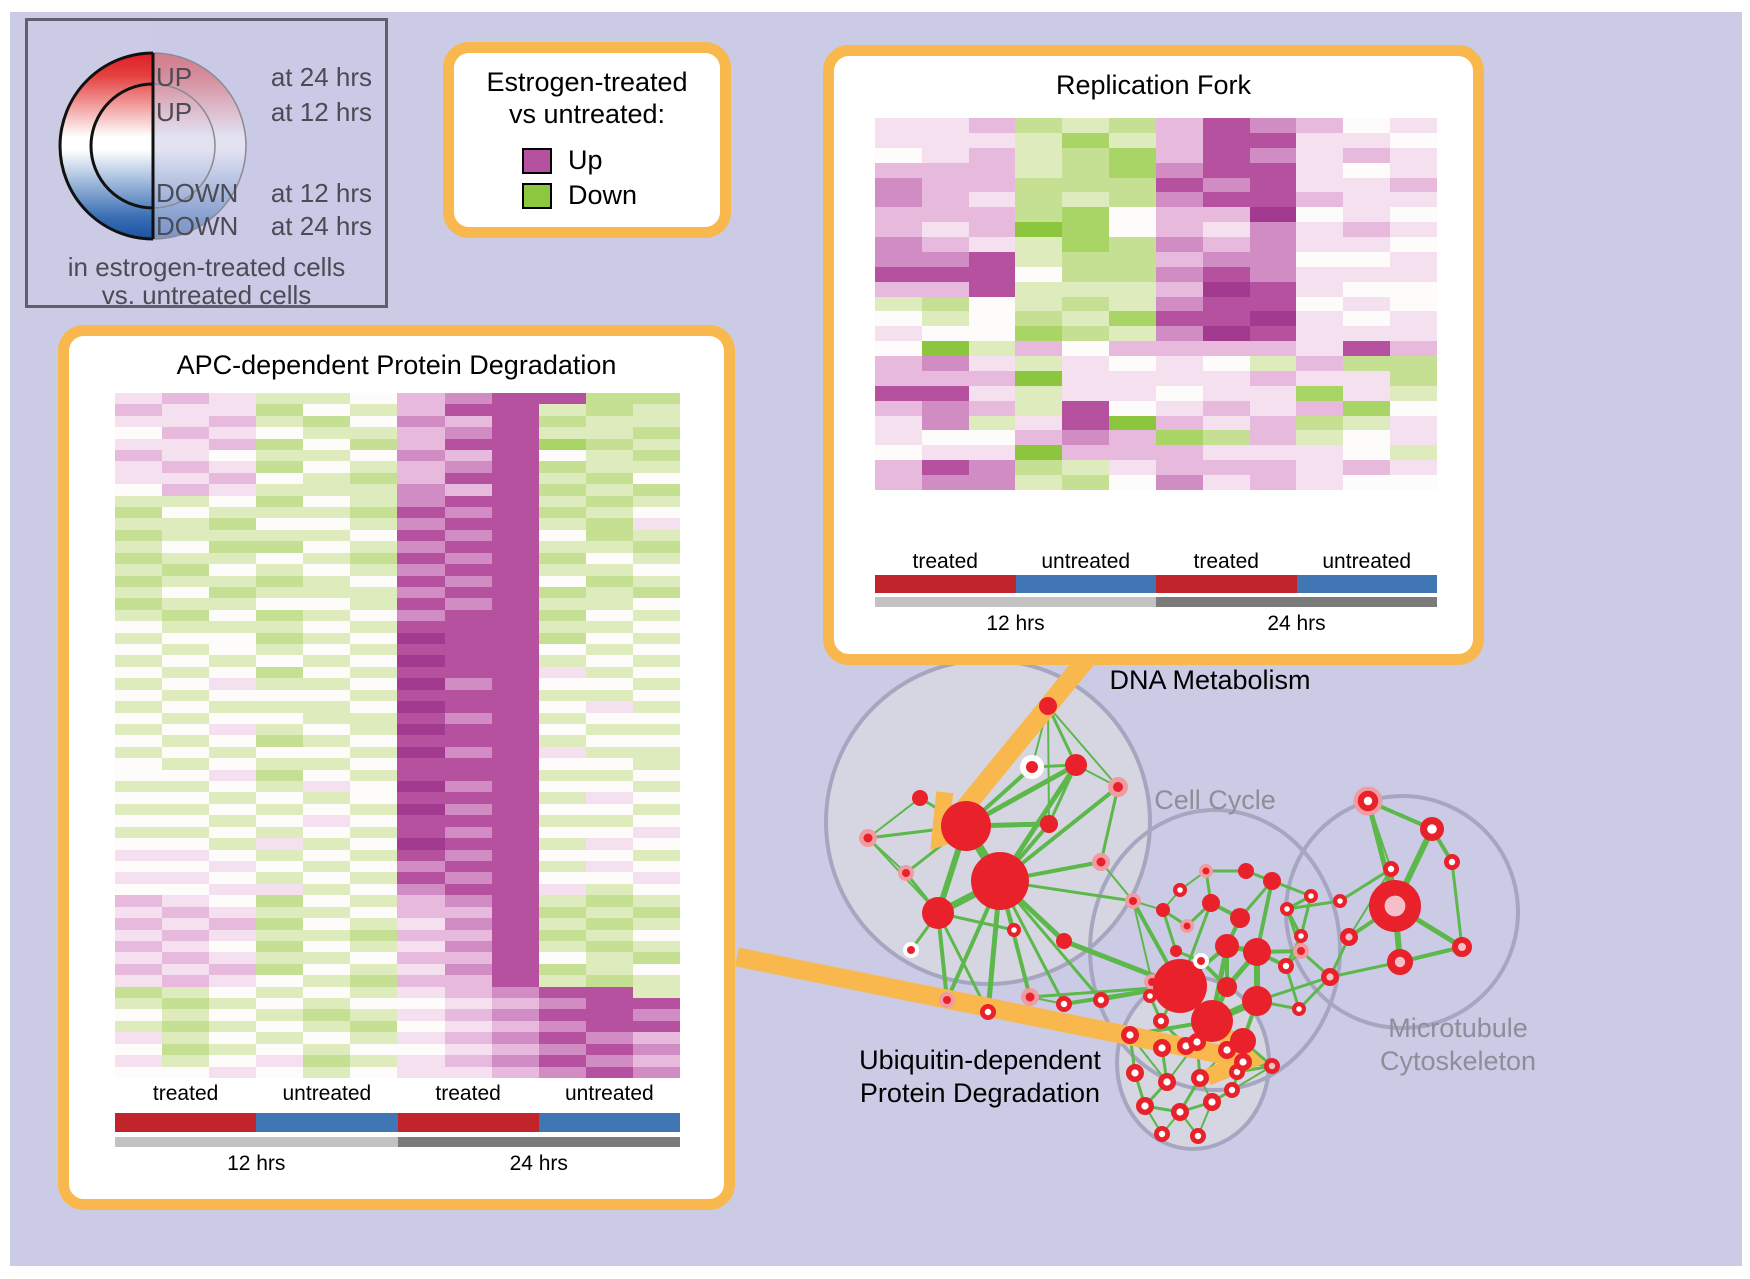 Image resolution: width=1750 pixels, height=1279 pixels. Describe the element at coordinates (1149, 995) in the screenshot. I see `network-node-c14` at that location.